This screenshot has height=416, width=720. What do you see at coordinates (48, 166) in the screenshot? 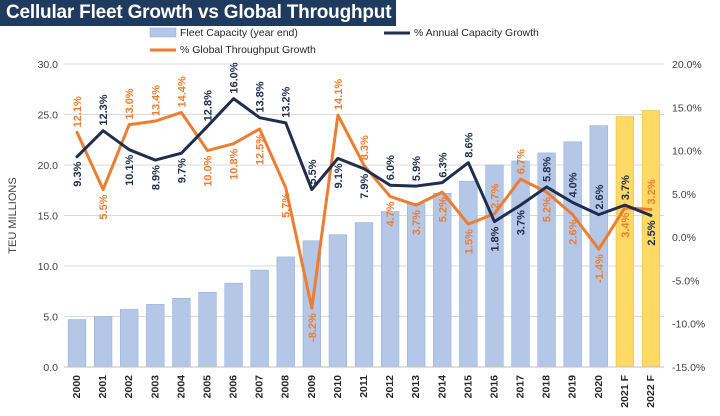
I see `y-left-tick-label: 20.0` at bounding box center [48, 166].